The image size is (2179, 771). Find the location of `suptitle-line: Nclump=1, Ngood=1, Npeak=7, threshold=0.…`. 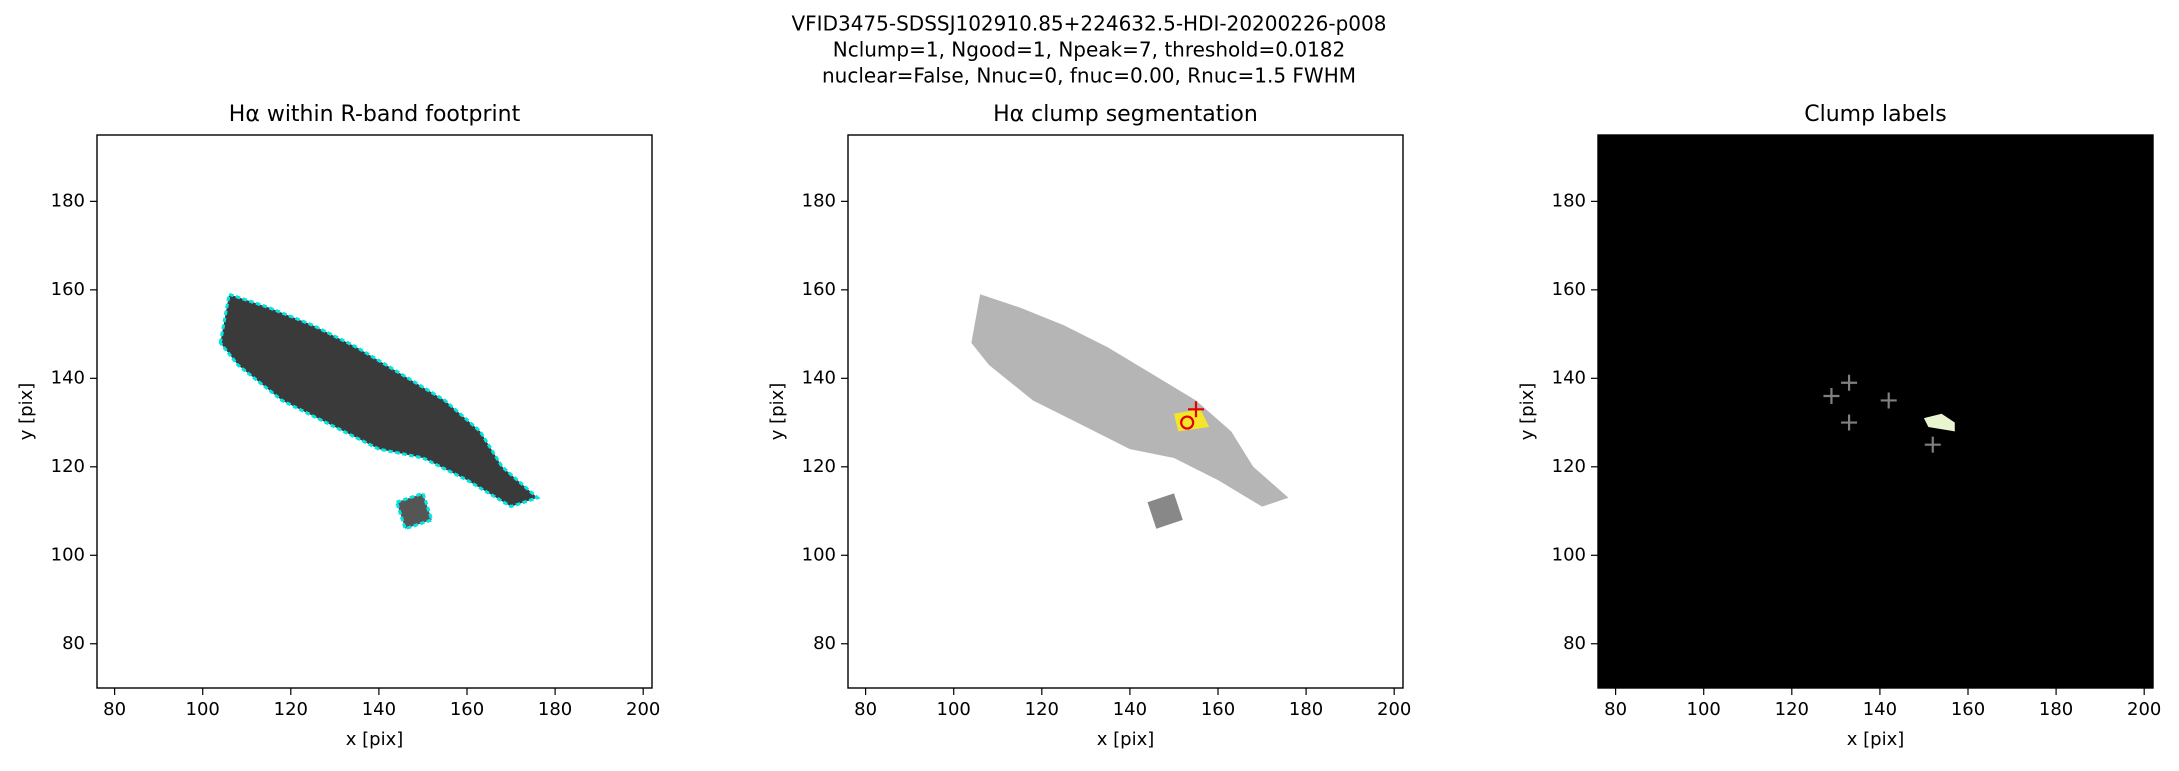

suptitle-line: Nclump=1, Ngood=1, Npeak=7, threshold=0.… is located at coordinates (1089, 50).